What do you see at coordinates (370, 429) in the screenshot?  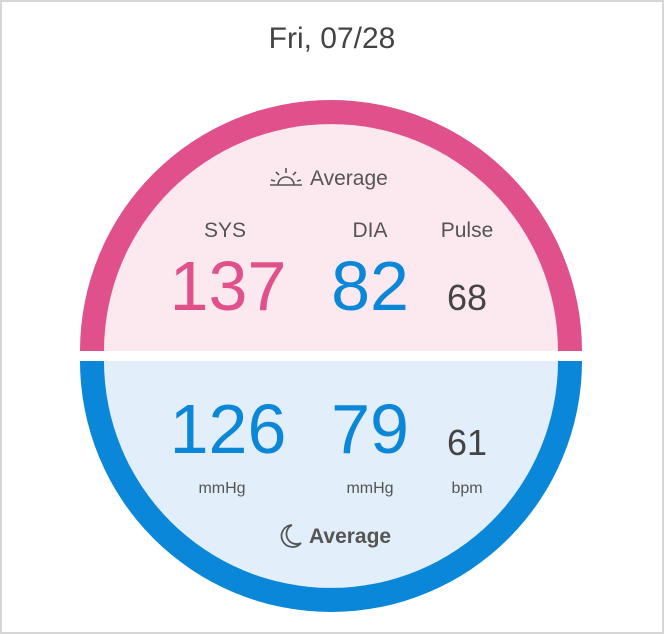 I see `evening-dia: 79` at bounding box center [370, 429].